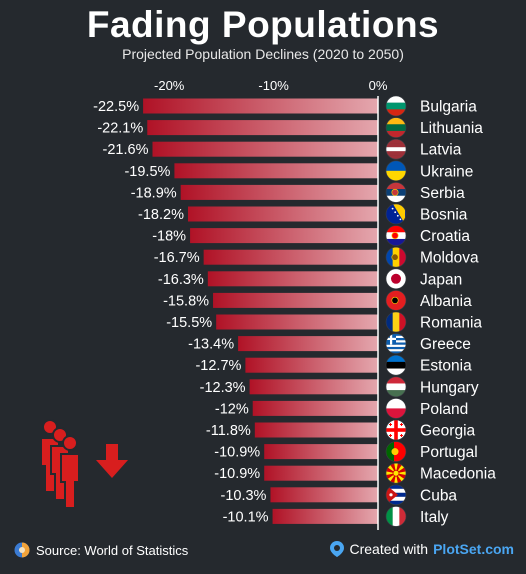 The image size is (526, 574). Describe the element at coordinates (112, 461) in the screenshot. I see `down-arrow-icon` at that location.